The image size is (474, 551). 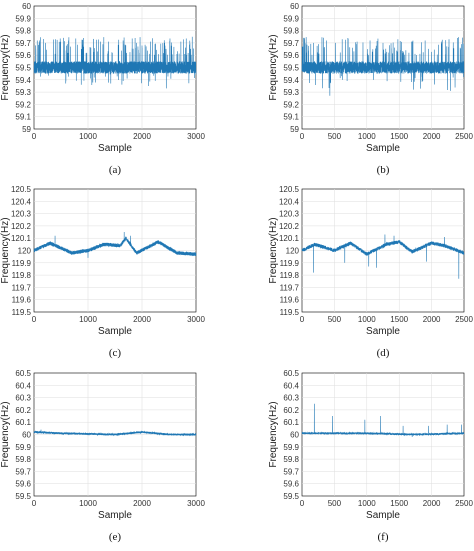 What do you see at coordinates (289, 238) in the screenshot?
I see `y-tick-label: 120.1` at bounding box center [289, 238].